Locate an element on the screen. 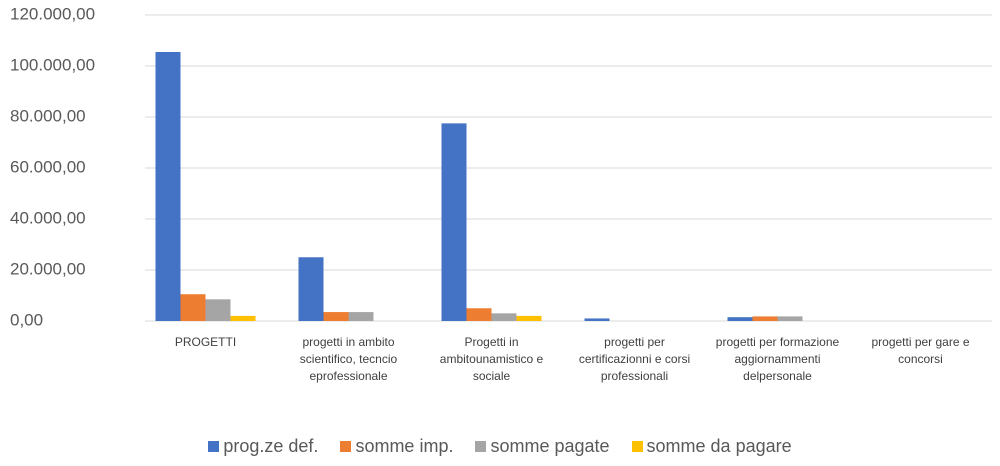 This screenshot has width=1000, height=466. legend-label: somme da pagare is located at coordinates (719, 446).